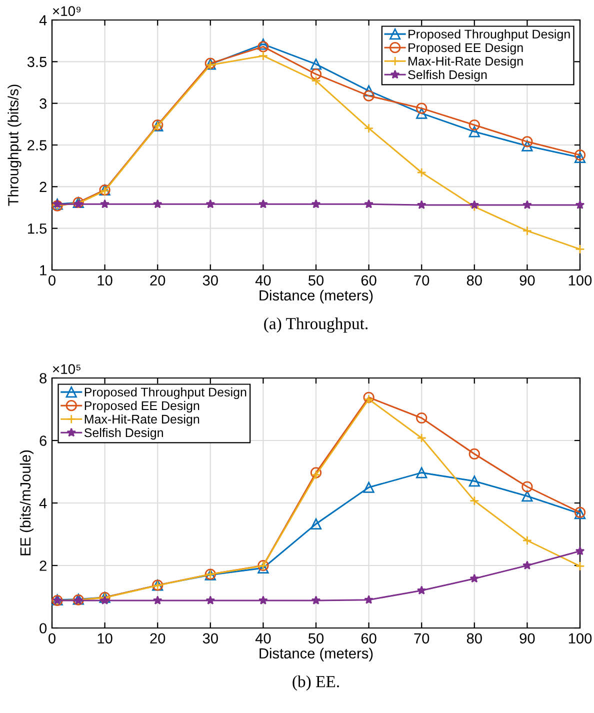  I want to click on y-axis-title: EE (bits/mJoule), so click(27, 503).